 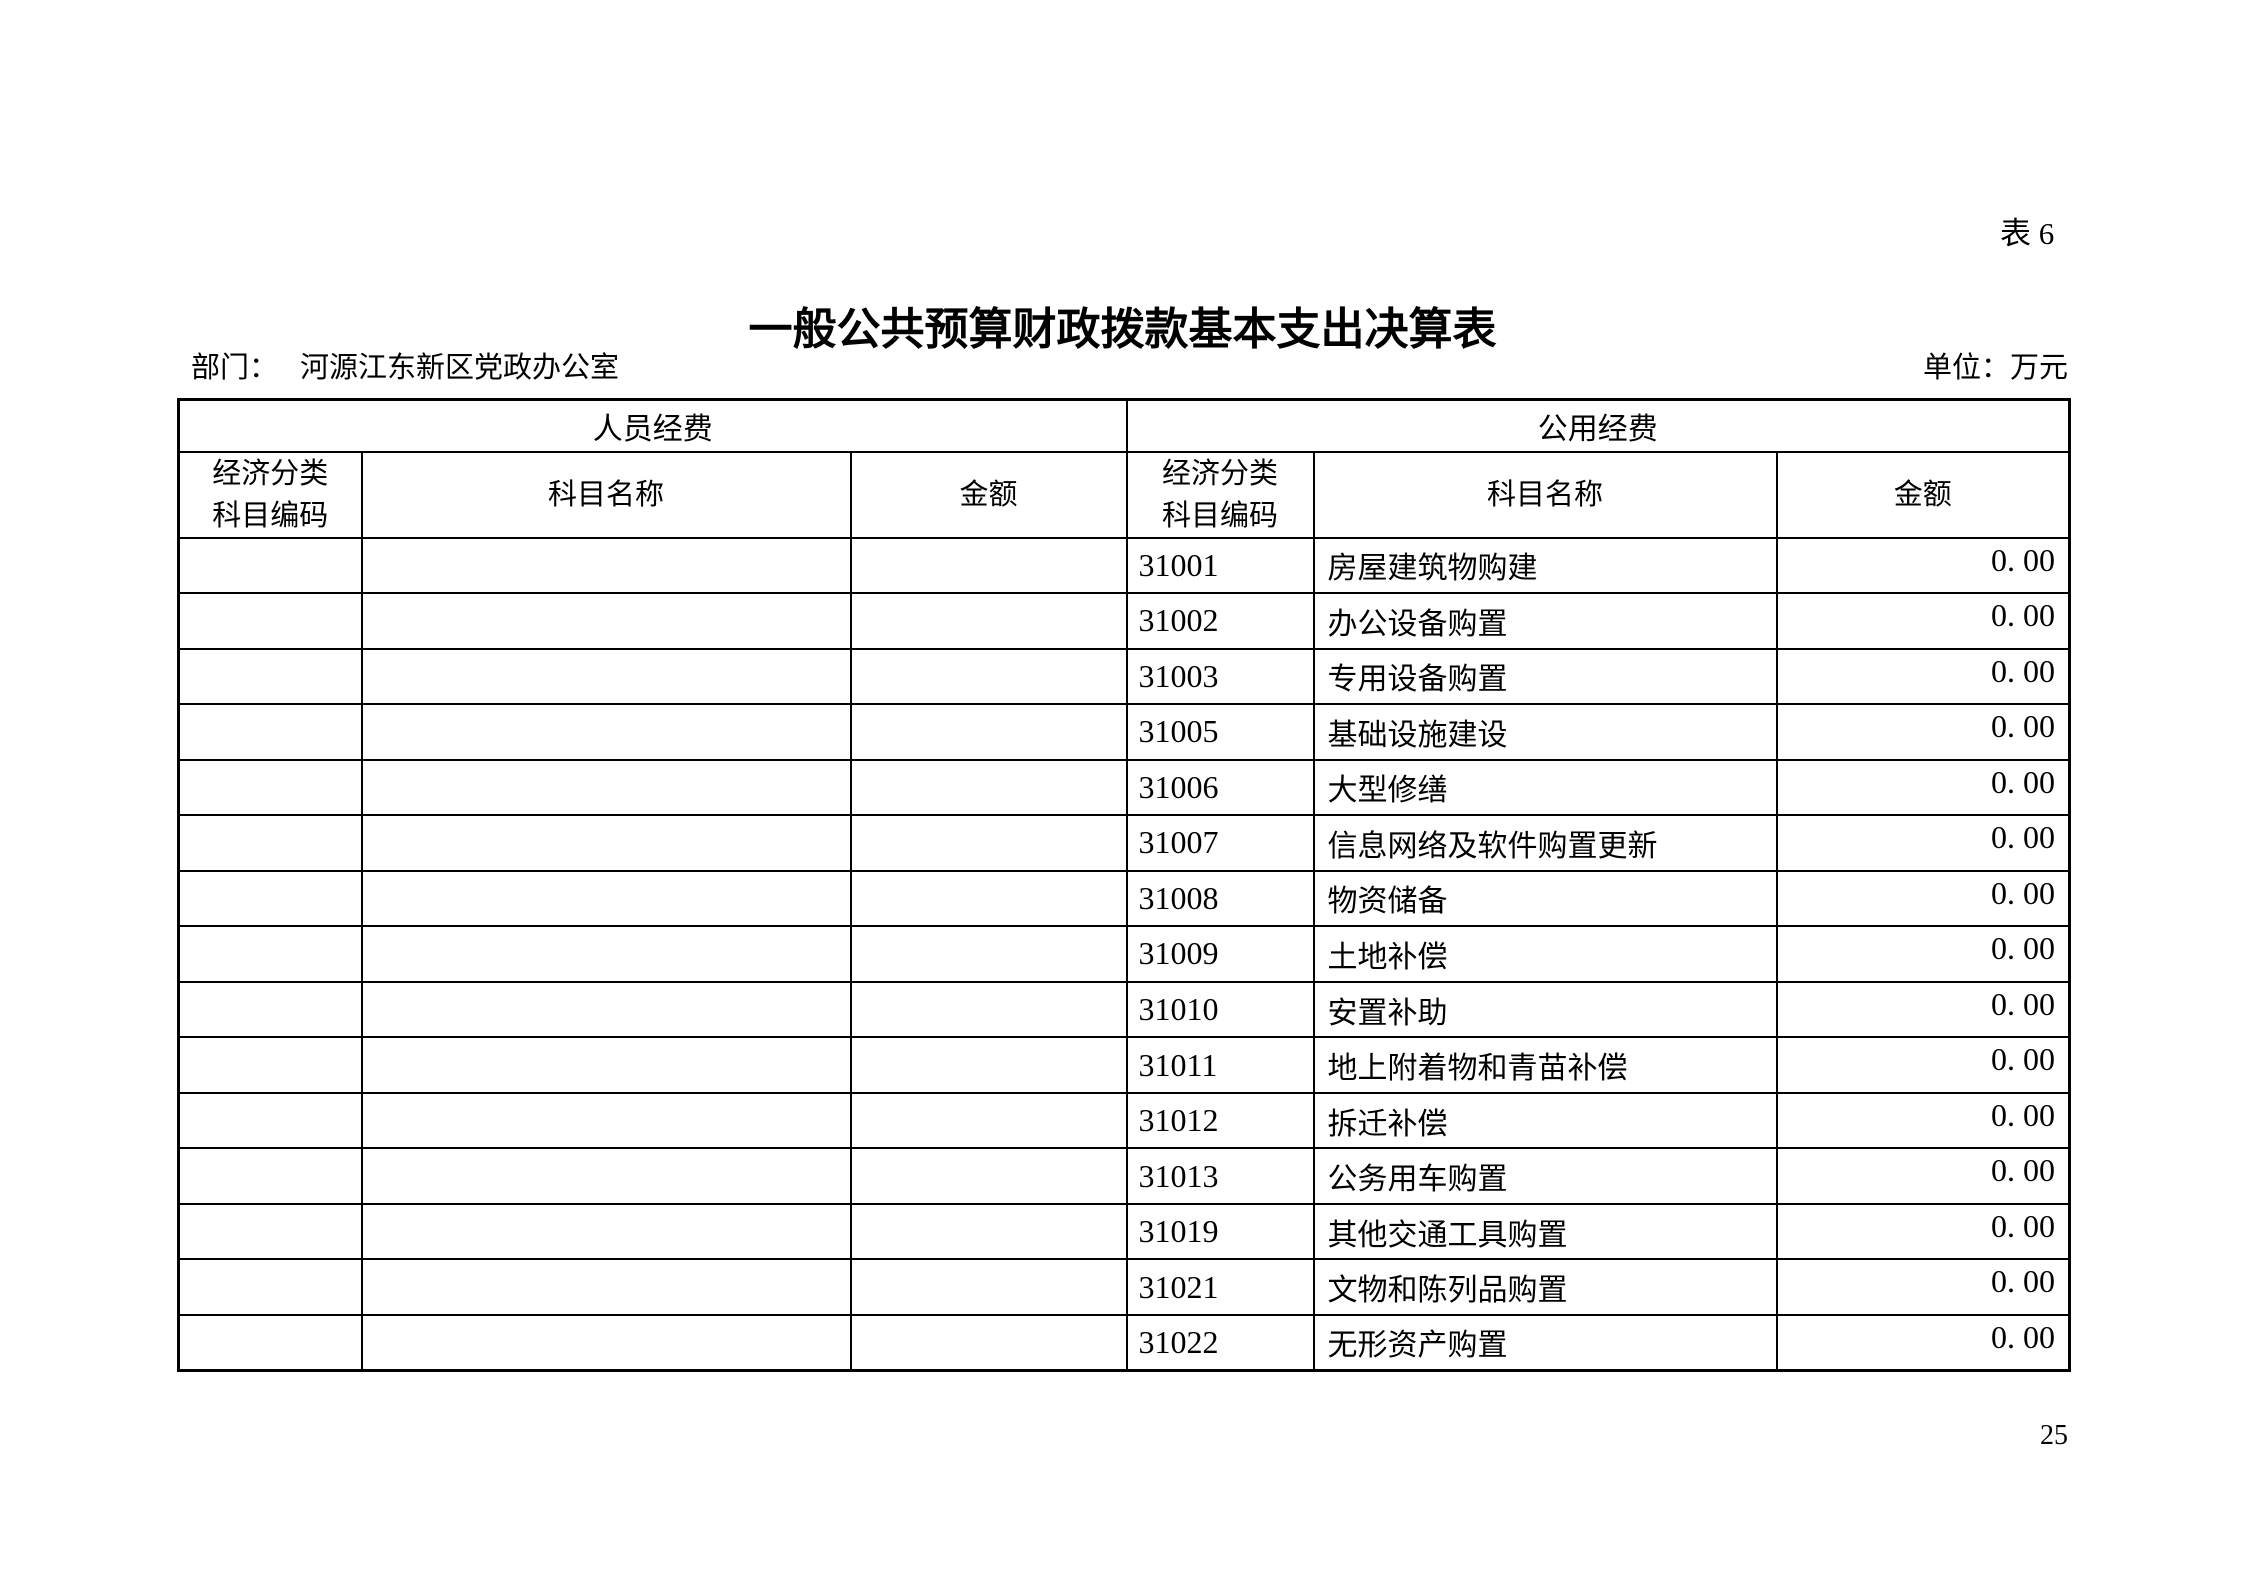 What do you see at coordinates (1220, 515) in the screenshot?
I see `code-header-line2: 科目编码` at bounding box center [1220, 515].